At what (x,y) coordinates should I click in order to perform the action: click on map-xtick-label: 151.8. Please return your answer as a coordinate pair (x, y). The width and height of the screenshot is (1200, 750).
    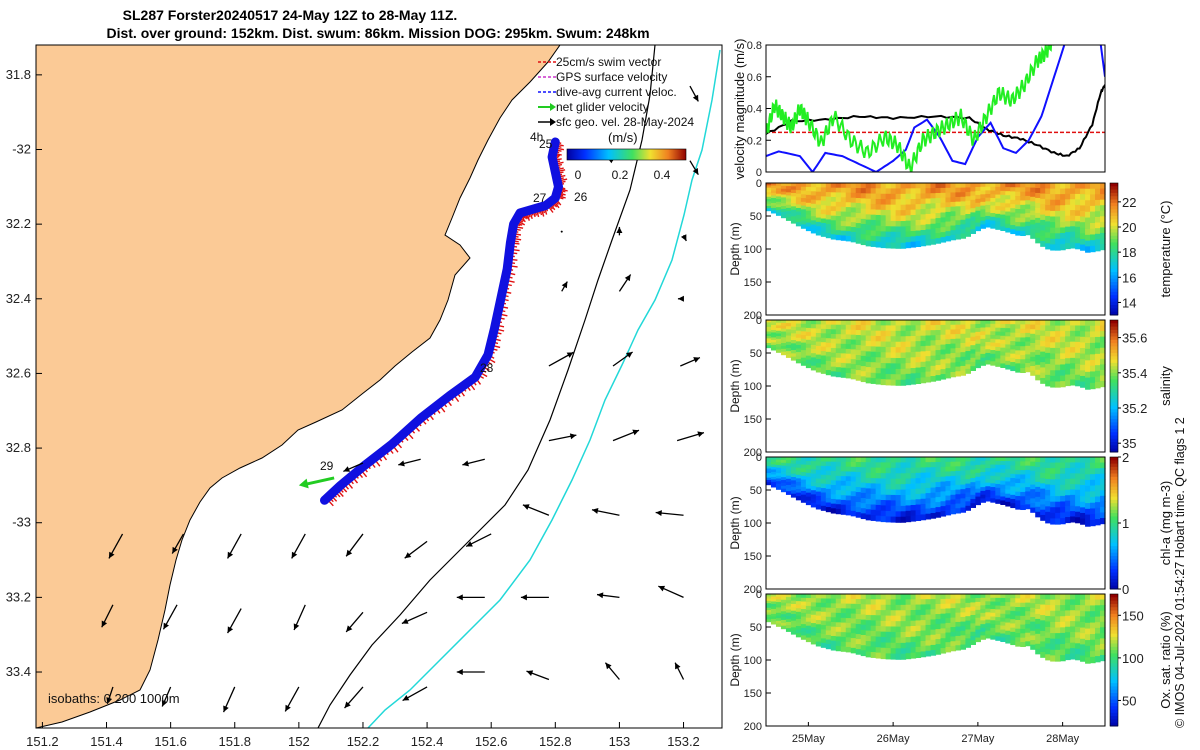
    Looking at the image, I should click on (234, 741).